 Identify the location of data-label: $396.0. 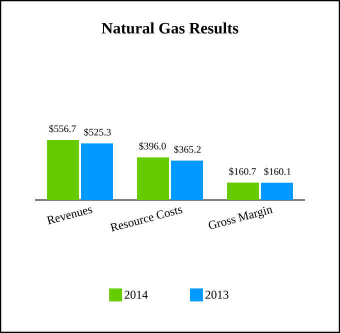
(152, 146).